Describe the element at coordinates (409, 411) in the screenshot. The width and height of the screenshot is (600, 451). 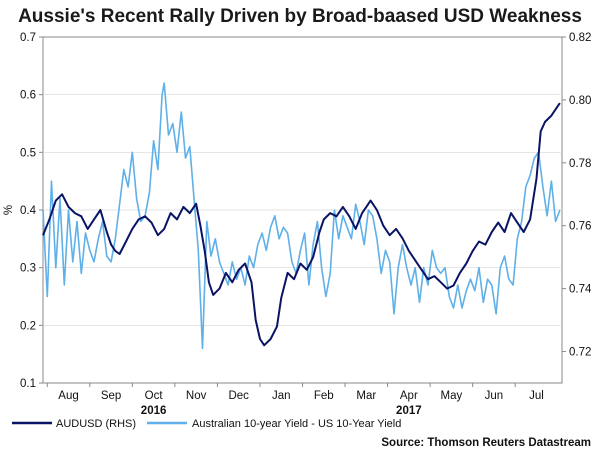
I see `x-year-label-2017: 2017` at that location.